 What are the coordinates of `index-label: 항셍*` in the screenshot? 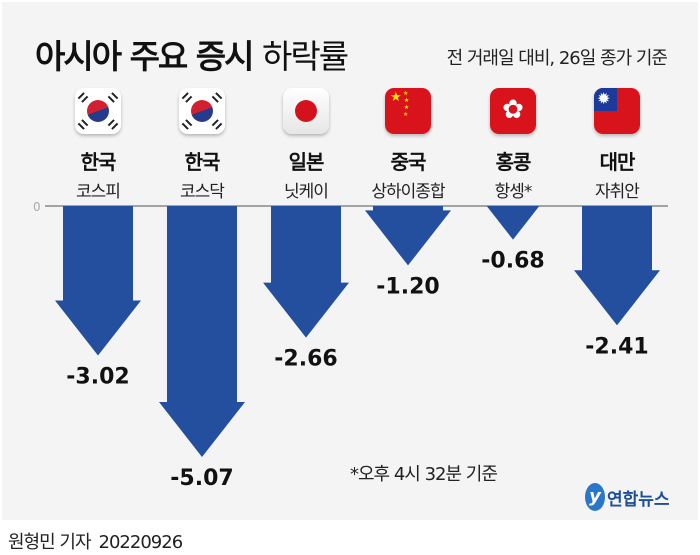 It's located at (513, 192).